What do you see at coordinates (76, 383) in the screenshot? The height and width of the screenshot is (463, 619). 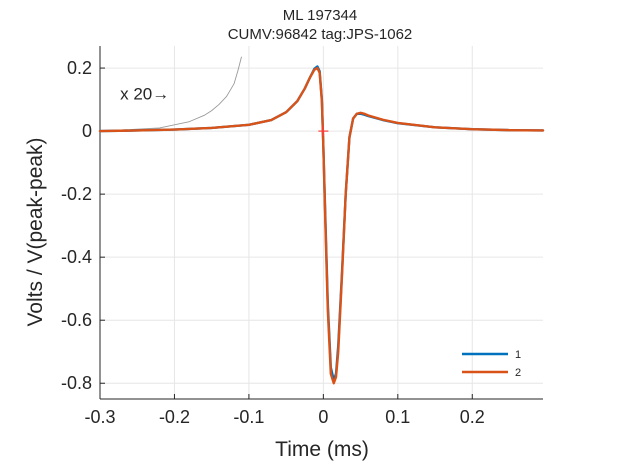 I see `y-tick-label-5: -0.8` at bounding box center [76, 383].